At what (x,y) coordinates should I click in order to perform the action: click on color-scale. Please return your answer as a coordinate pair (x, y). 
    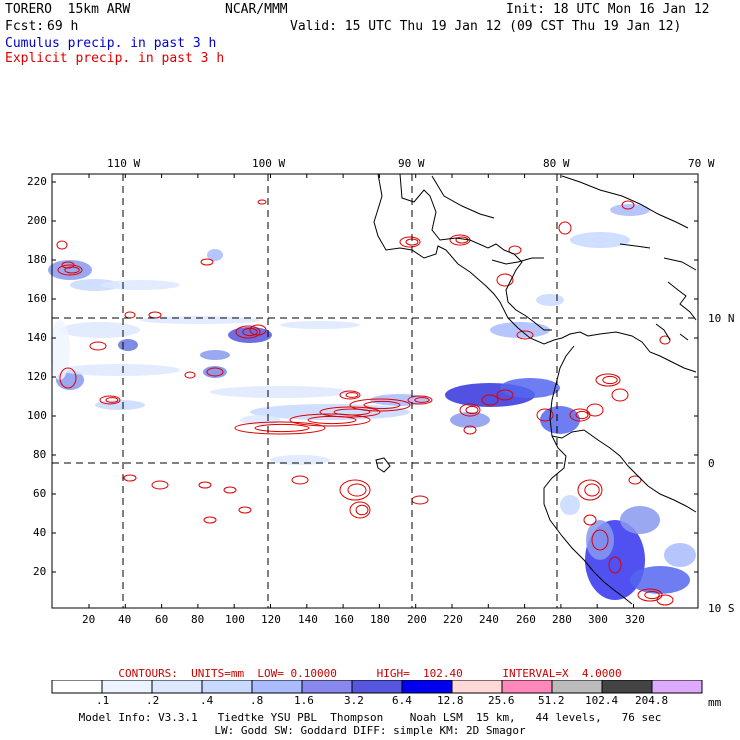
    Looking at the image, I should click on (377, 687).